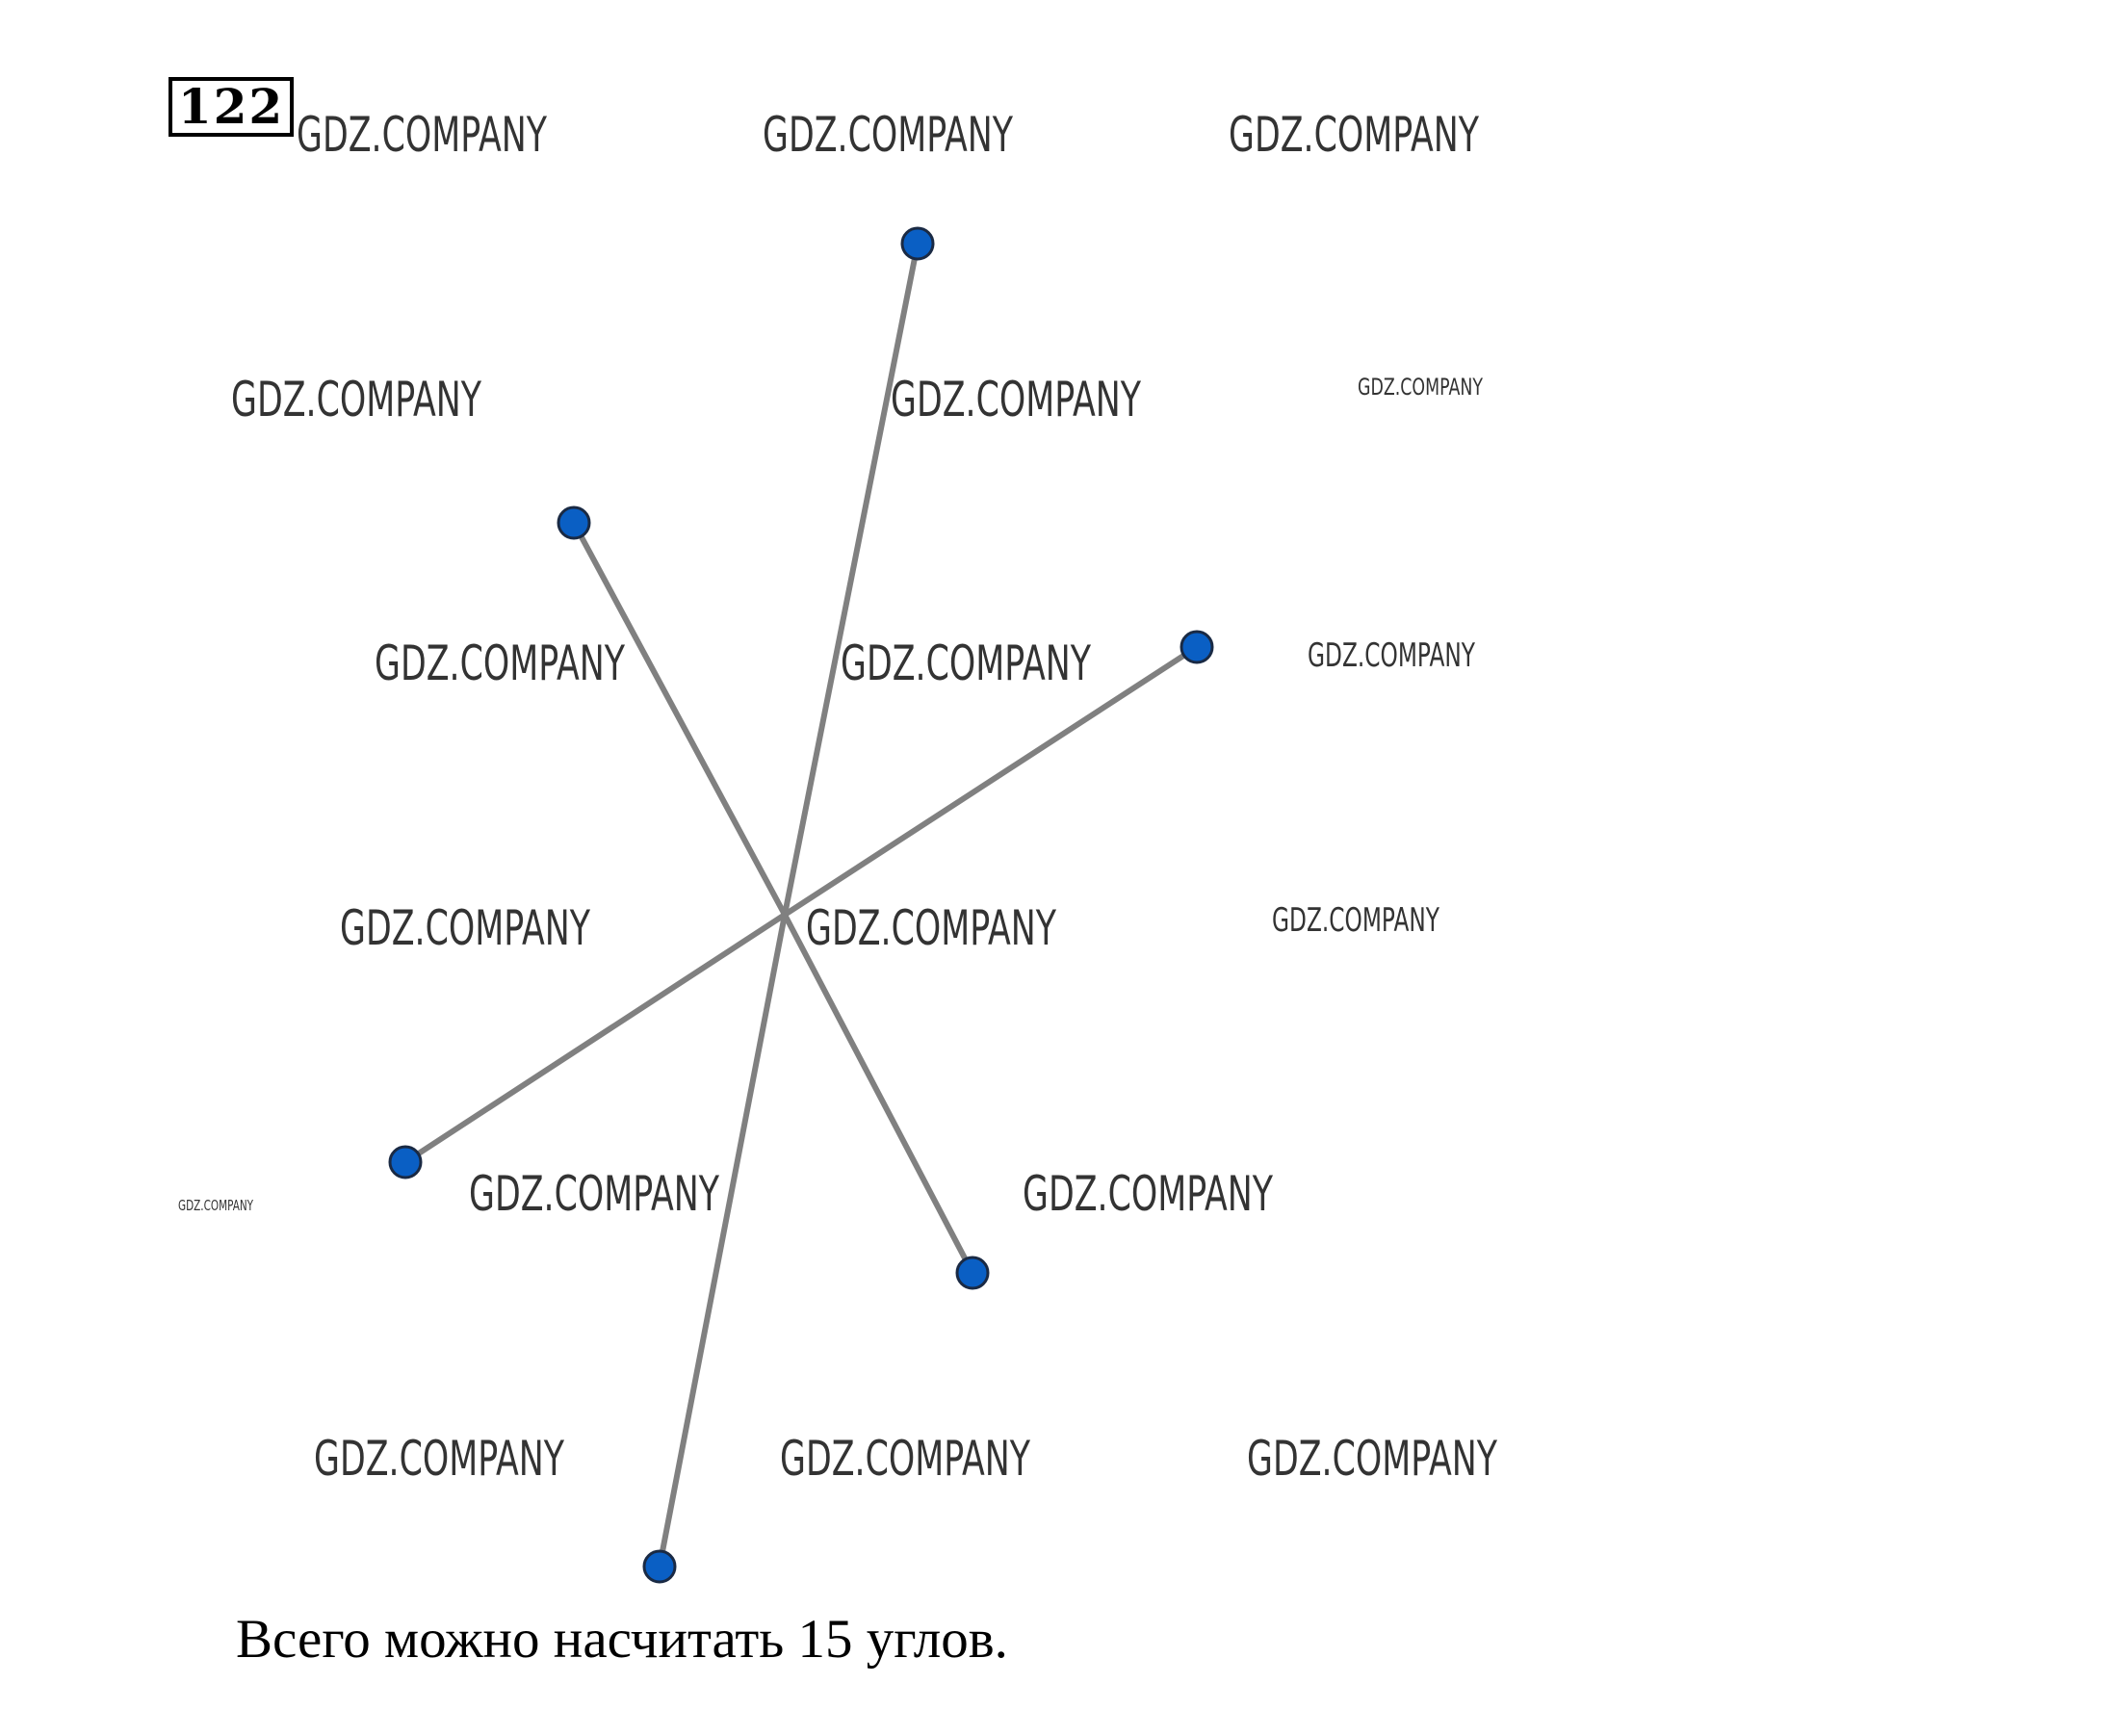 This screenshot has width=2126, height=1736. I want to click on ray-bottom-endpoint, so click(659, 1566).